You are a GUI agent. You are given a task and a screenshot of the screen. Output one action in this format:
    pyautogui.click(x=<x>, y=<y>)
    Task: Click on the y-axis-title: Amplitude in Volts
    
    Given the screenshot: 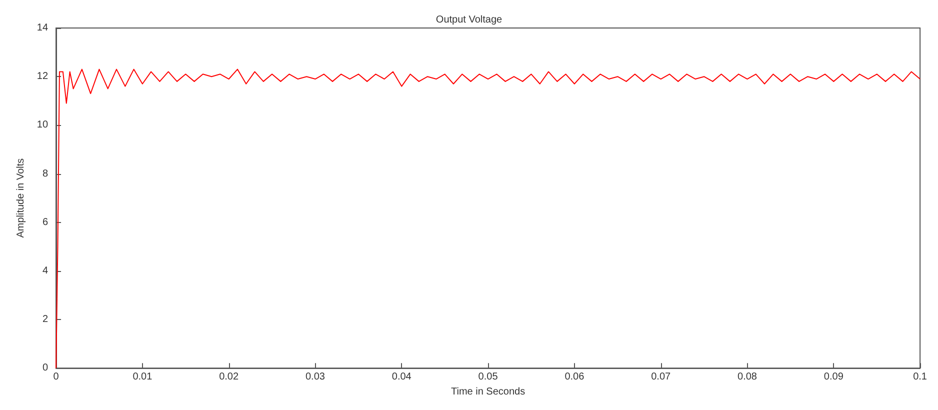 What is the action you would take?
    pyautogui.click(x=21, y=198)
    